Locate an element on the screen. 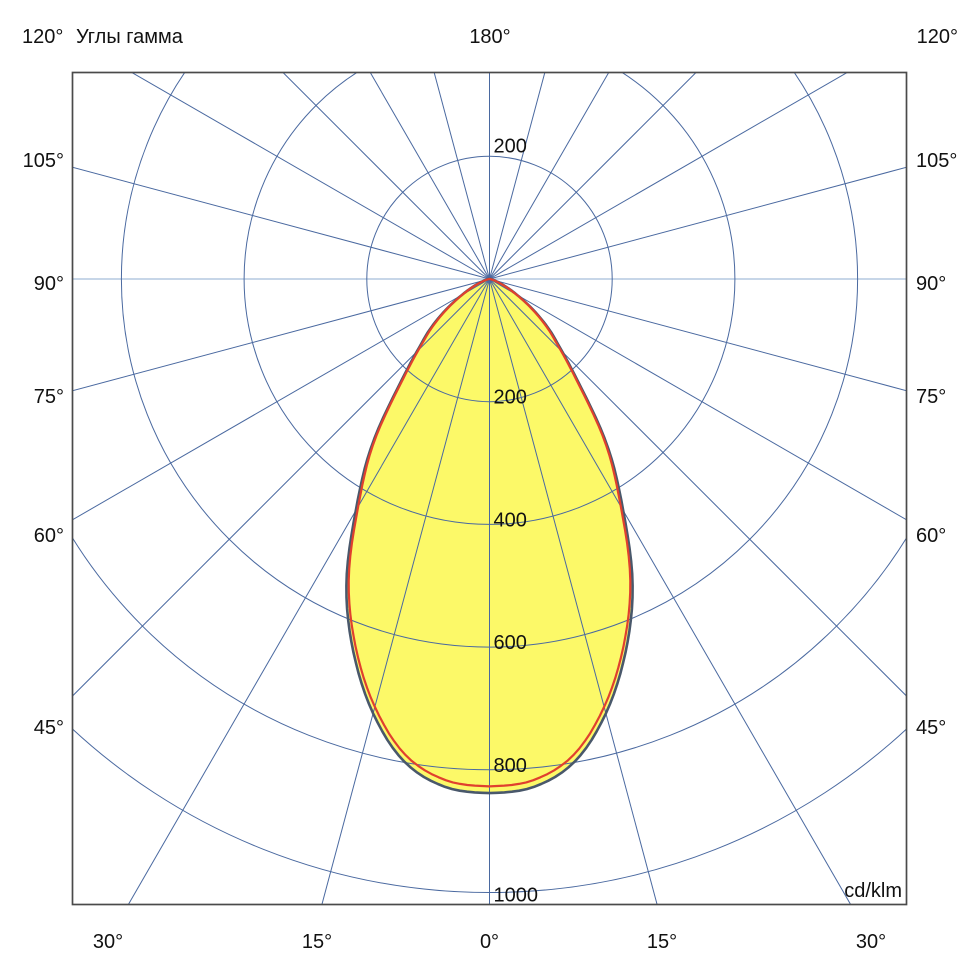 Image resolution: width=980 pixels, height=980 pixels. radial-tick-label: 600 is located at coordinates (510, 643).